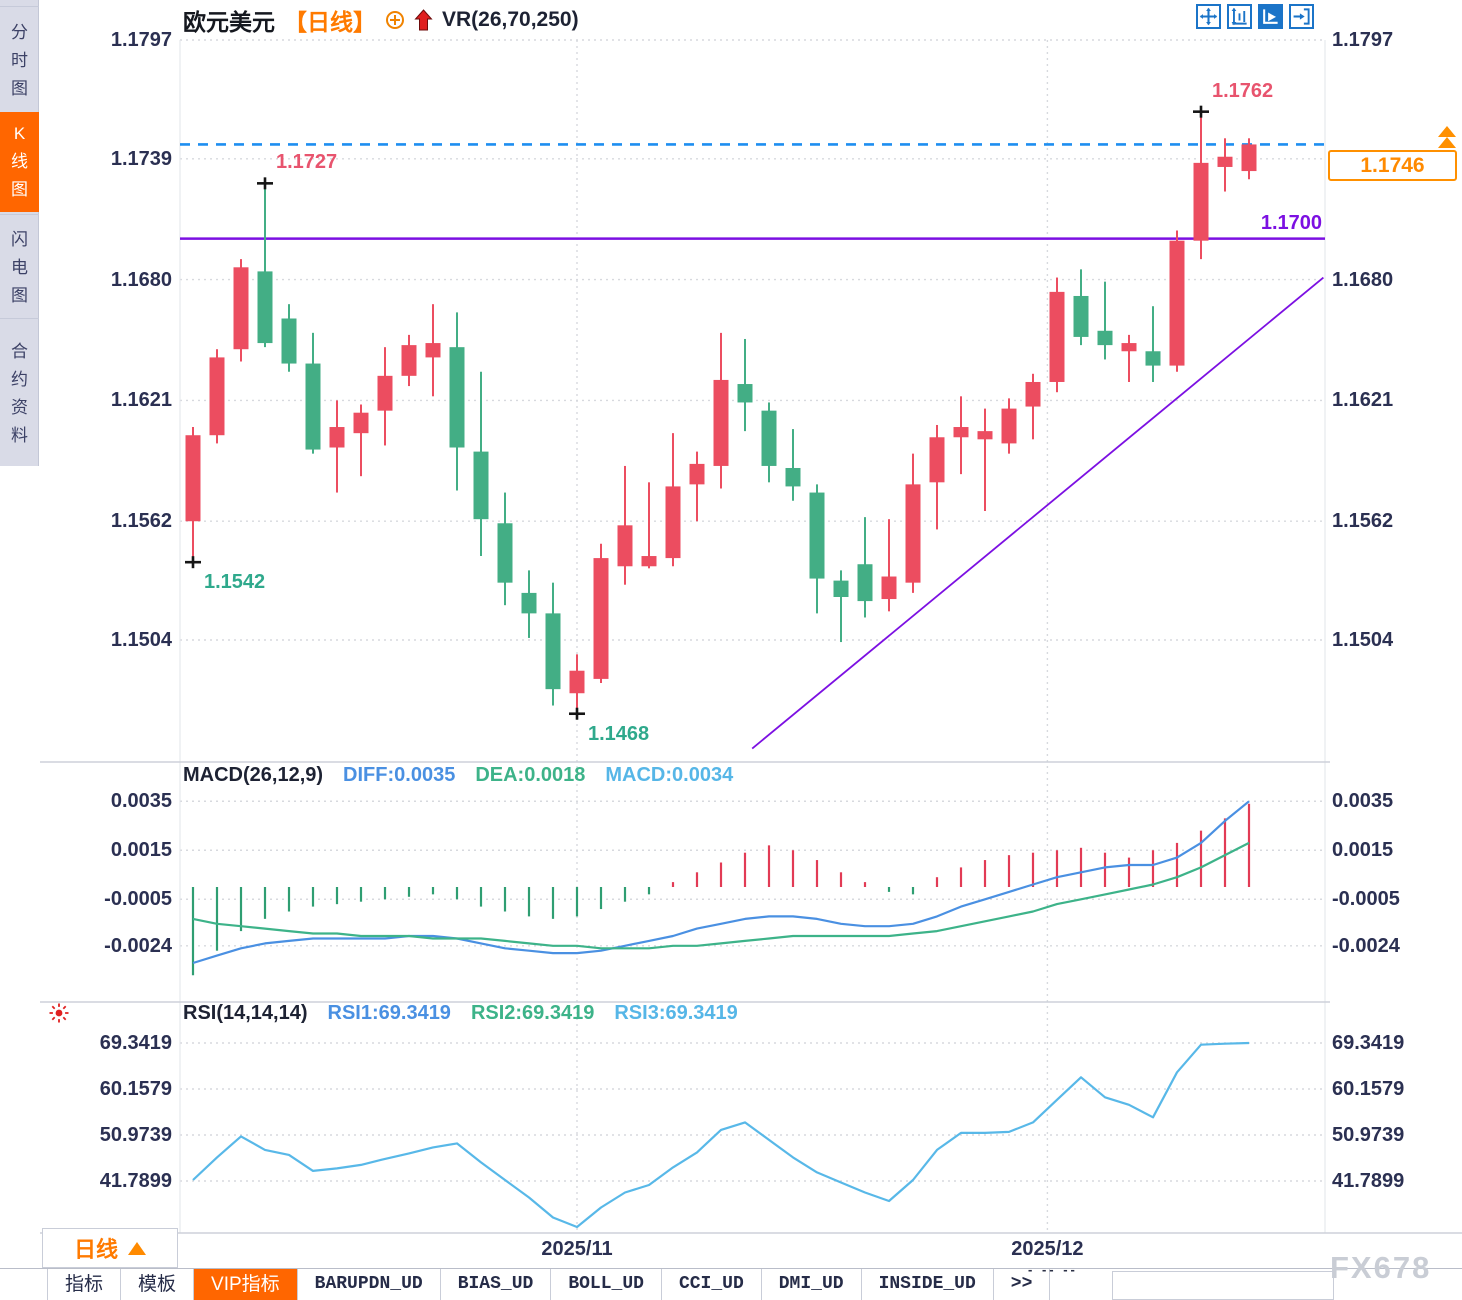 This screenshot has height=1300, width=1462. Describe the element at coordinates (158, 1284) in the screenshot. I see `indicator-tab-2: 模板` at that location.